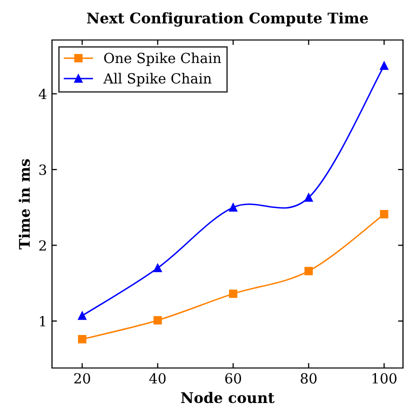  I want to click on x-tick-label: 80, so click(308, 378).